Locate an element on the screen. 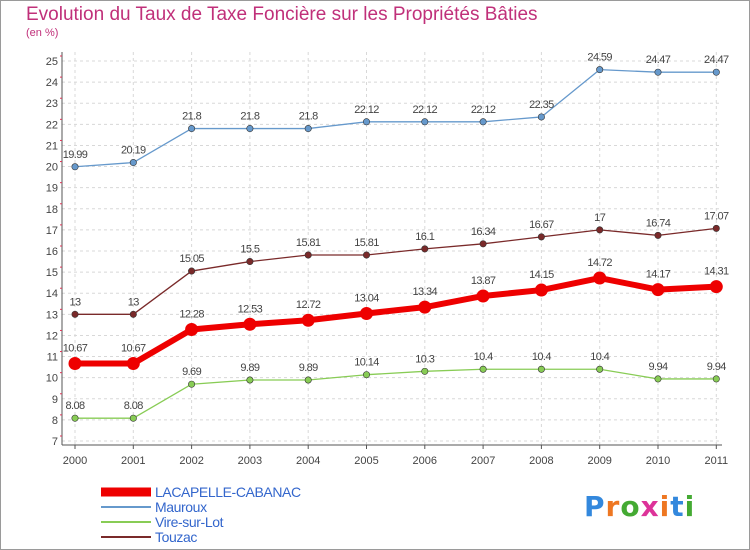 This screenshot has height=550, width=750. data-label: 10.14 is located at coordinates (366, 363).